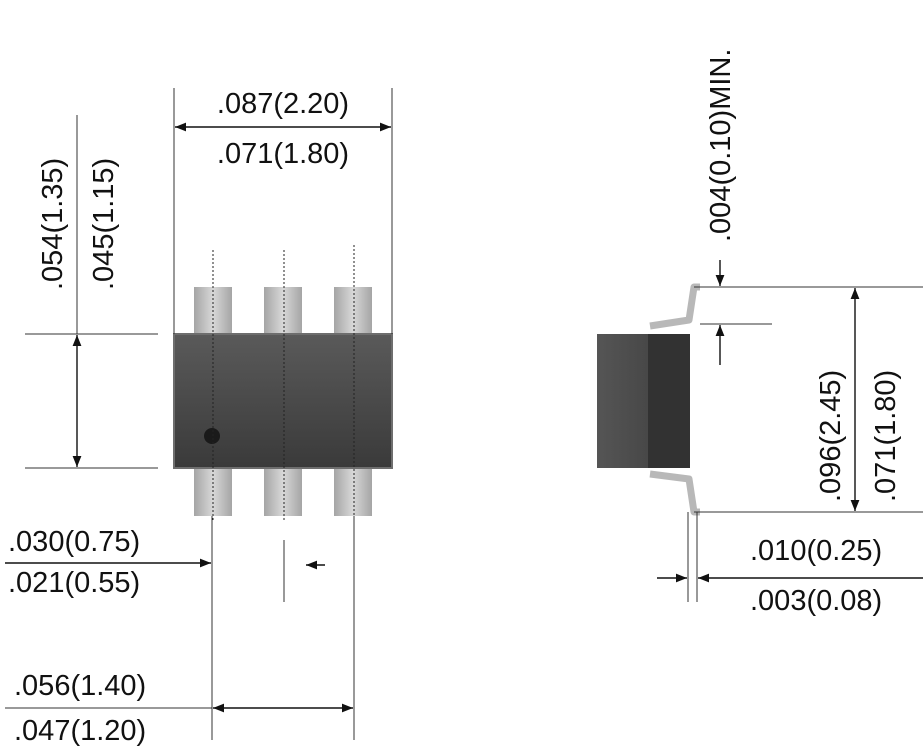  Describe the element at coordinates (283, 154) in the screenshot. I see `body-width-min: .071(1.80)` at that location.